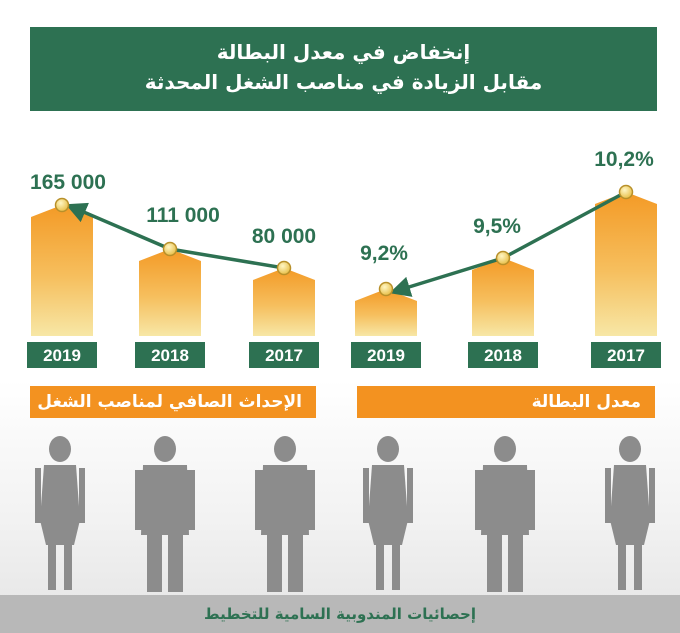 Image resolution: width=680 pixels, height=633 pixels. I want to click on jobs-year-label-2017: 2017, so click(284, 355).